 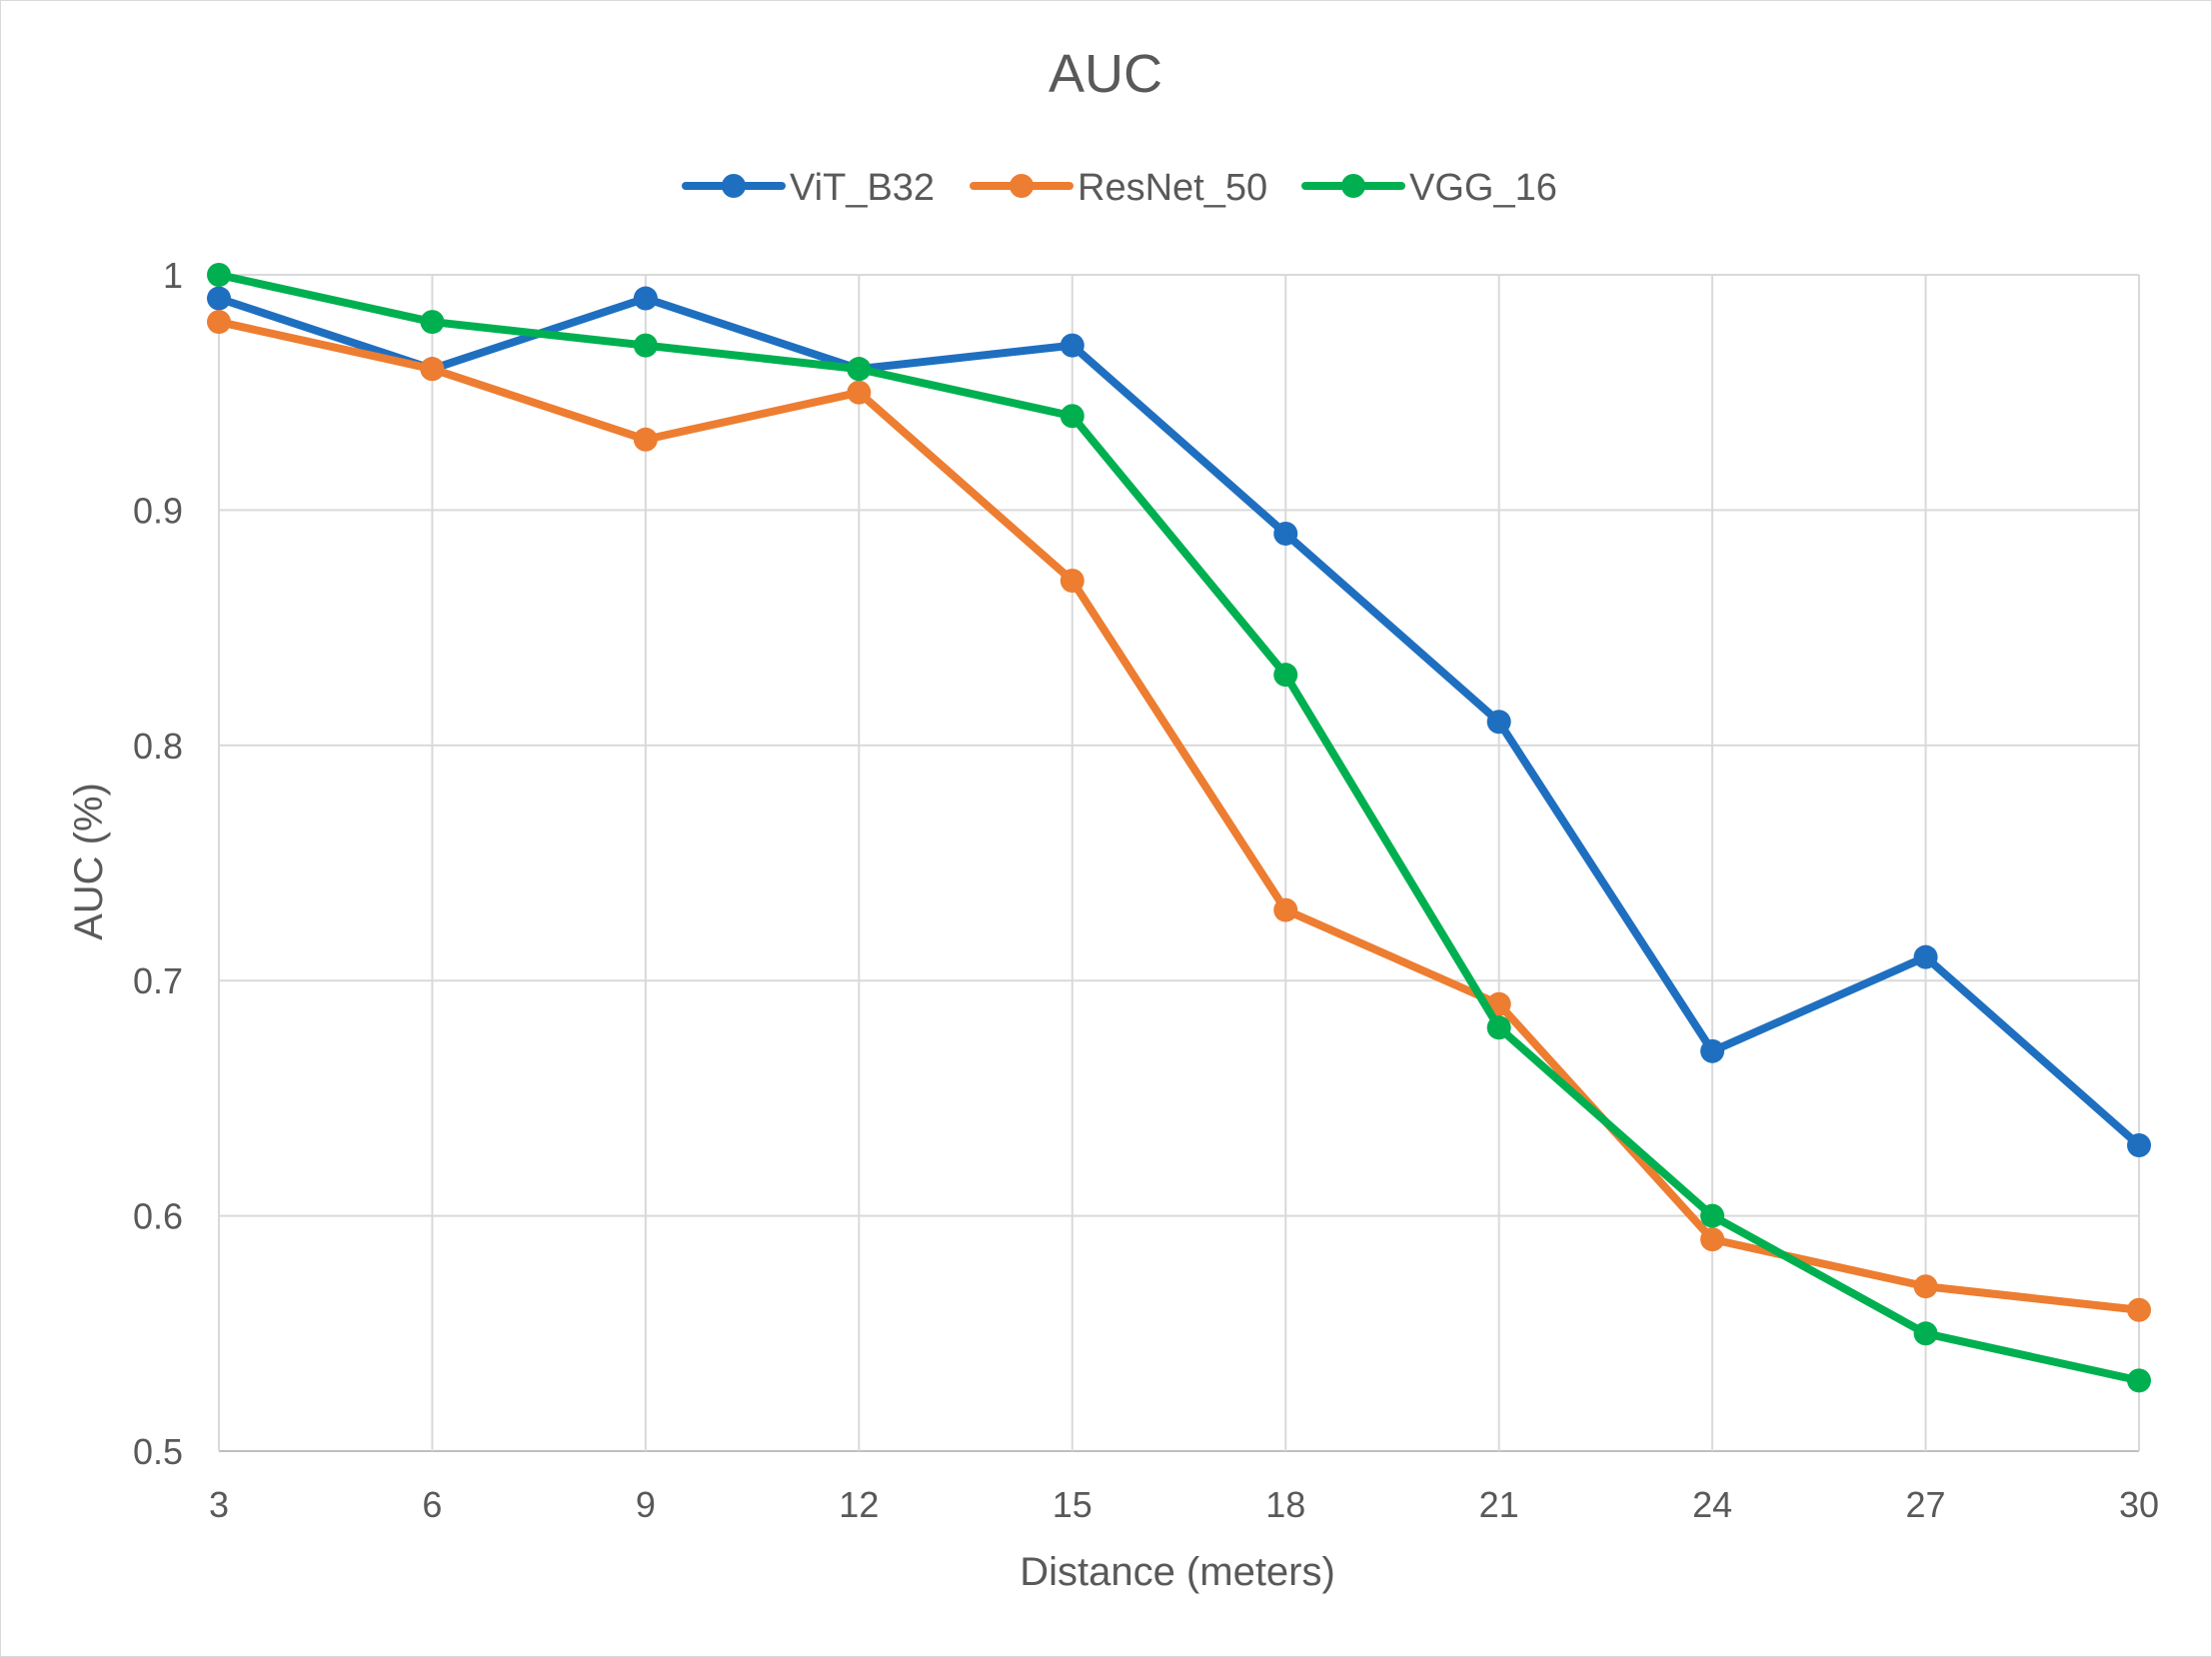 What do you see at coordinates (1184, 1504) in the screenshot?
I see `x-axis-ticks: 3 6 9 12 15 18 21 24 27 30` at bounding box center [1184, 1504].